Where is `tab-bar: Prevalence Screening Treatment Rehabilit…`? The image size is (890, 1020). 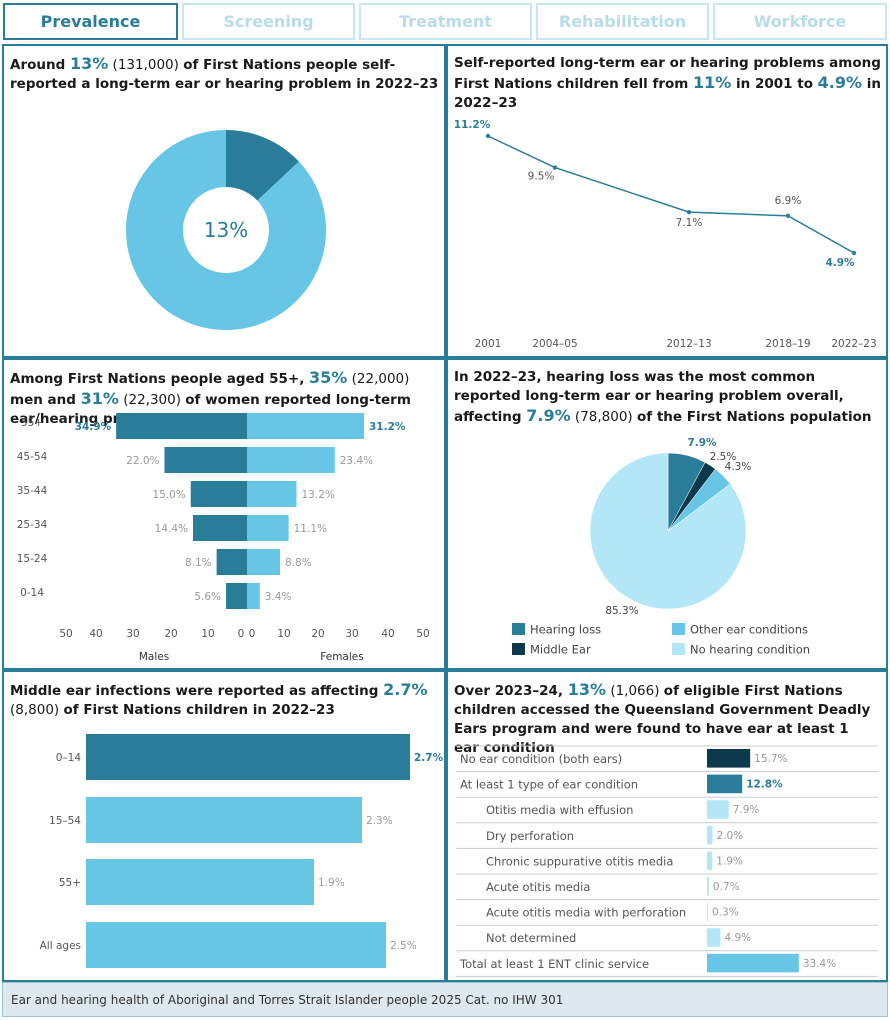
tab-bar: Prevalence Screening Treatment Rehabilit… is located at coordinates (445, 22).